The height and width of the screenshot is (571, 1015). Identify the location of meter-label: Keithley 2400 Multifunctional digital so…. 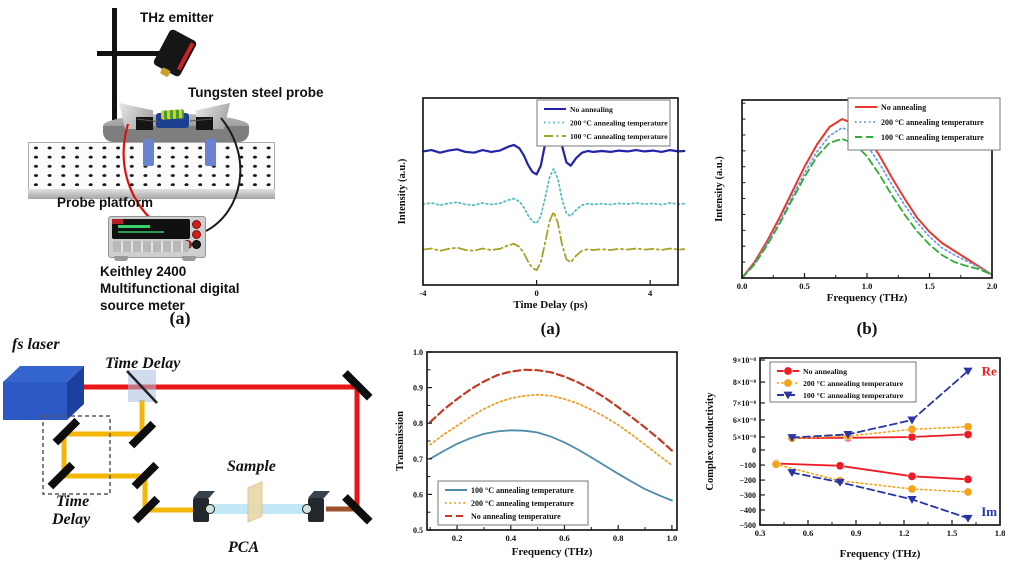
(169, 289).